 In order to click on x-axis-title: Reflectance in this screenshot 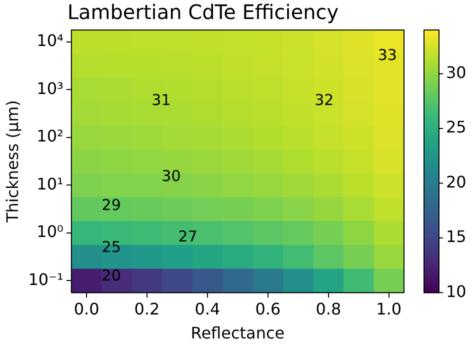, I will do `click(237, 333)`.